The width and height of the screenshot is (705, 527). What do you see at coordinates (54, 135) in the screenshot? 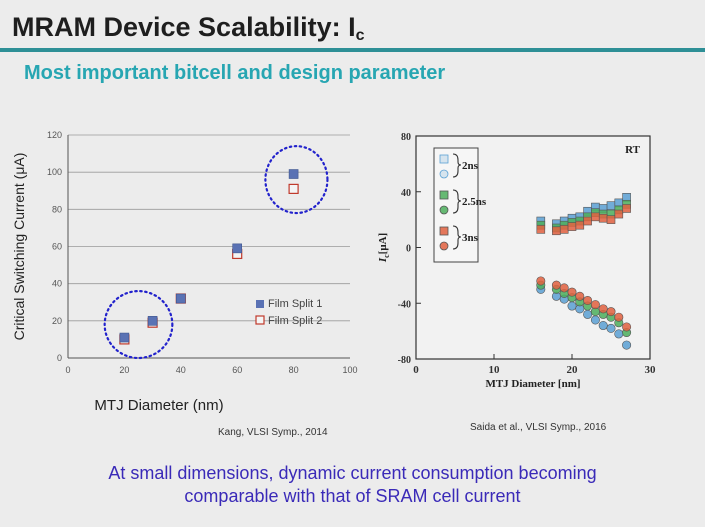
I see `y-tick-label: 120` at bounding box center [54, 135].